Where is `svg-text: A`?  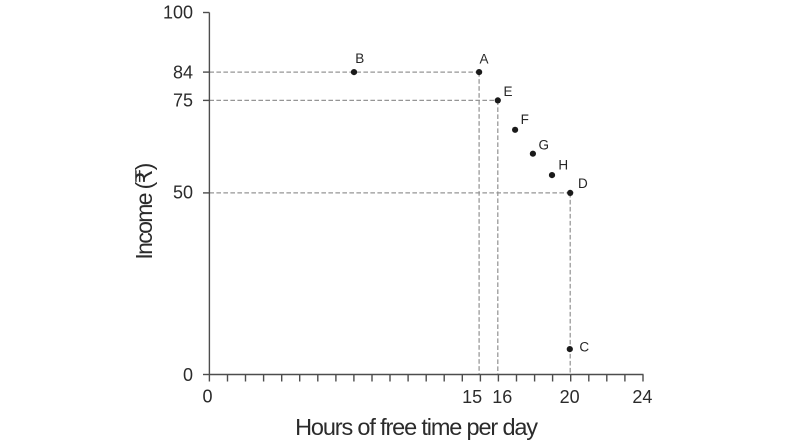
svg-text: A is located at coordinates (483, 59).